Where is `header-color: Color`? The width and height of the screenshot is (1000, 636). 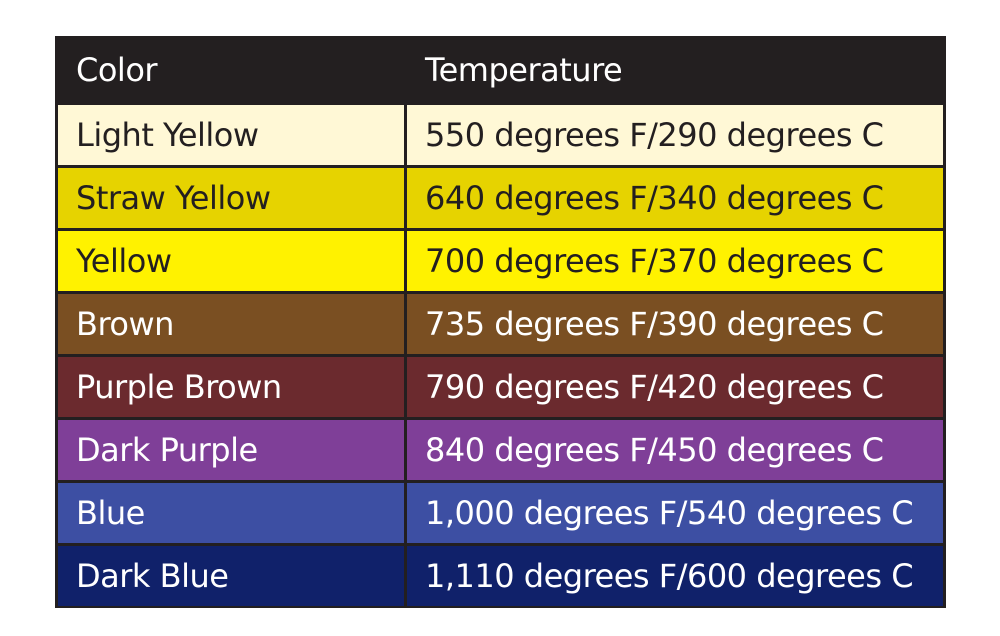 header-color: Color is located at coordinates (117, 70).